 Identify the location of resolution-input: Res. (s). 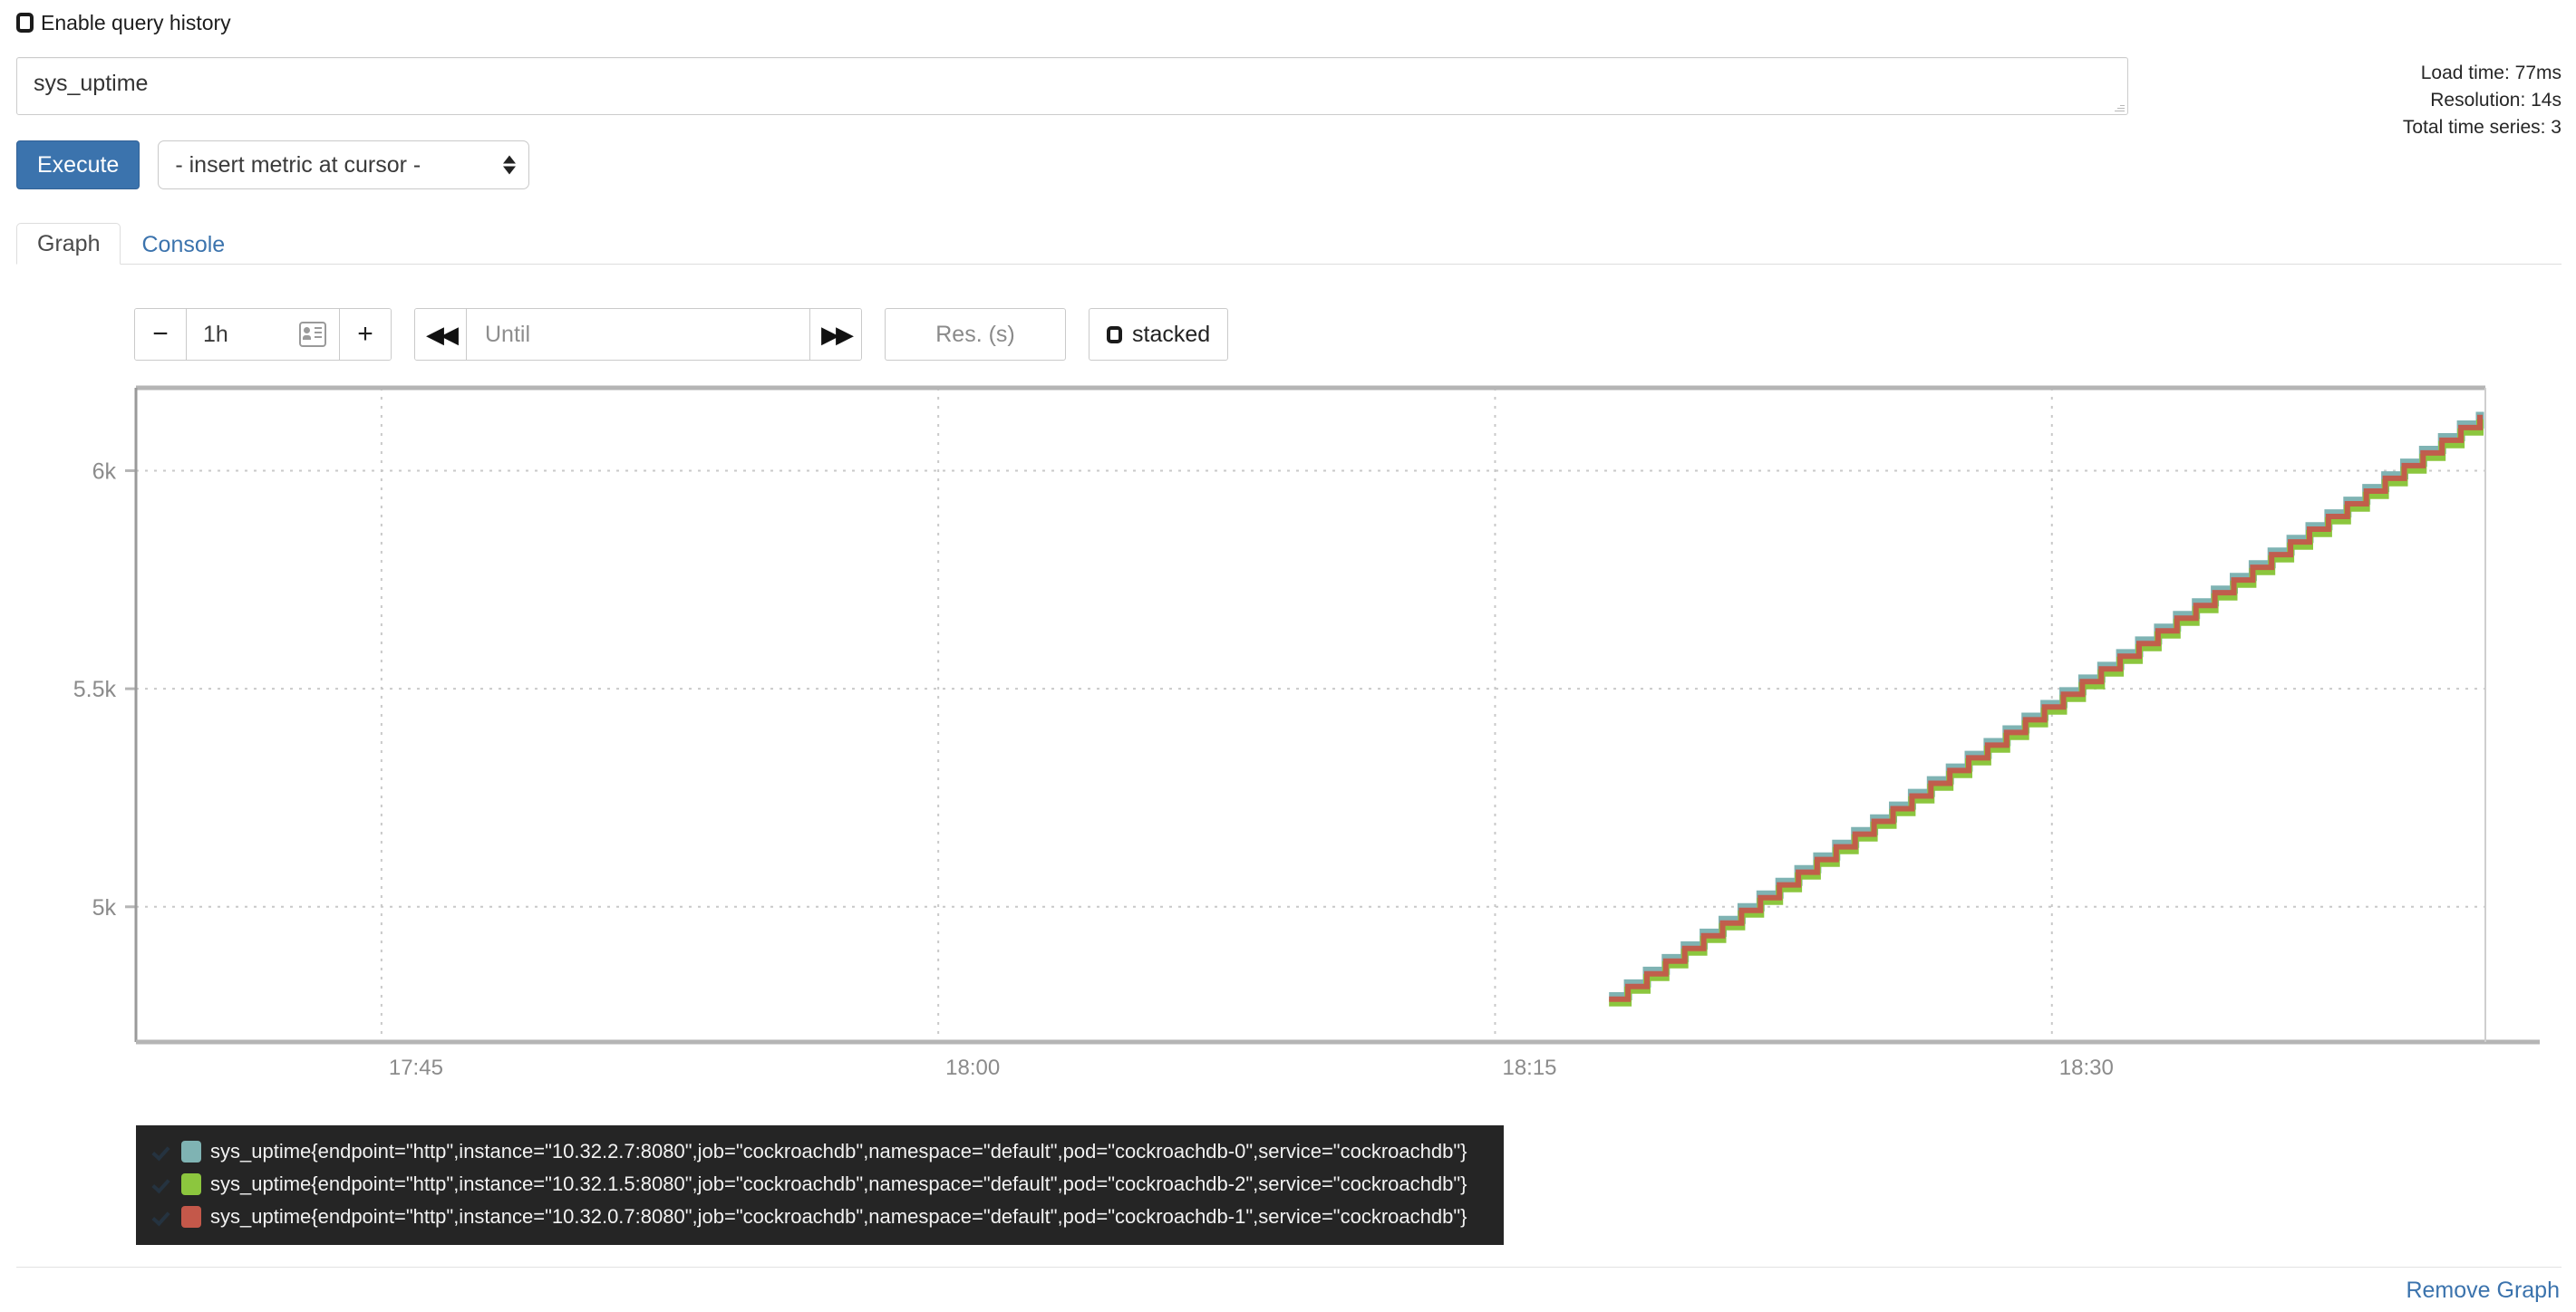
(975, 334).